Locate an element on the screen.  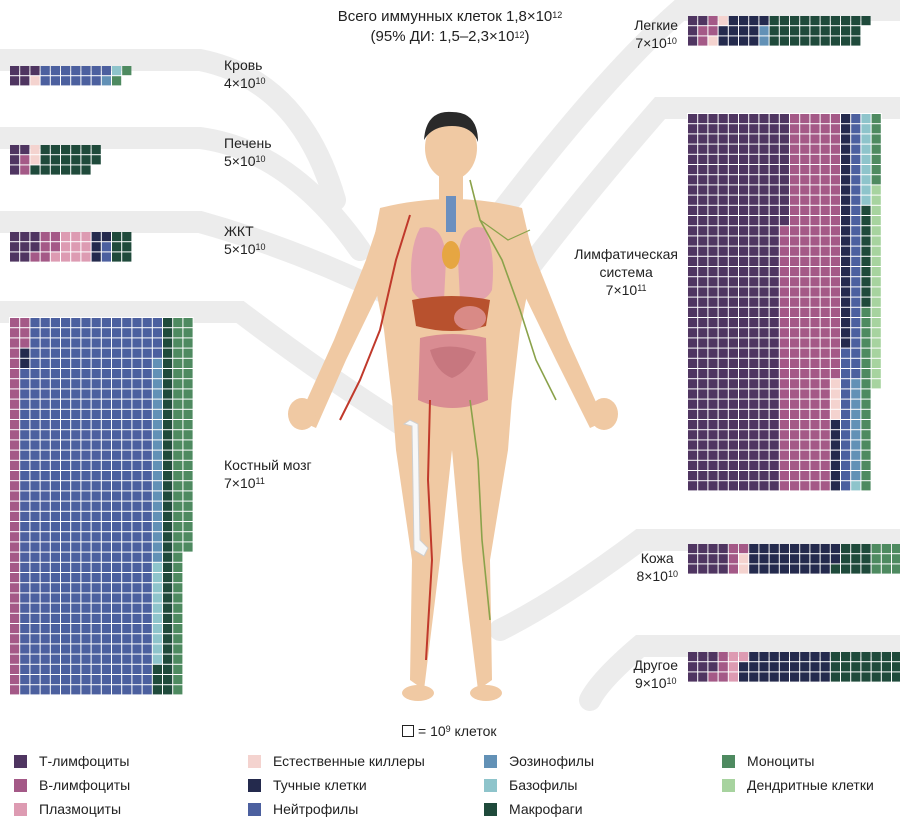
legend-item-t_cells: Т-лимфоциты is located at coordinates (71, 761).